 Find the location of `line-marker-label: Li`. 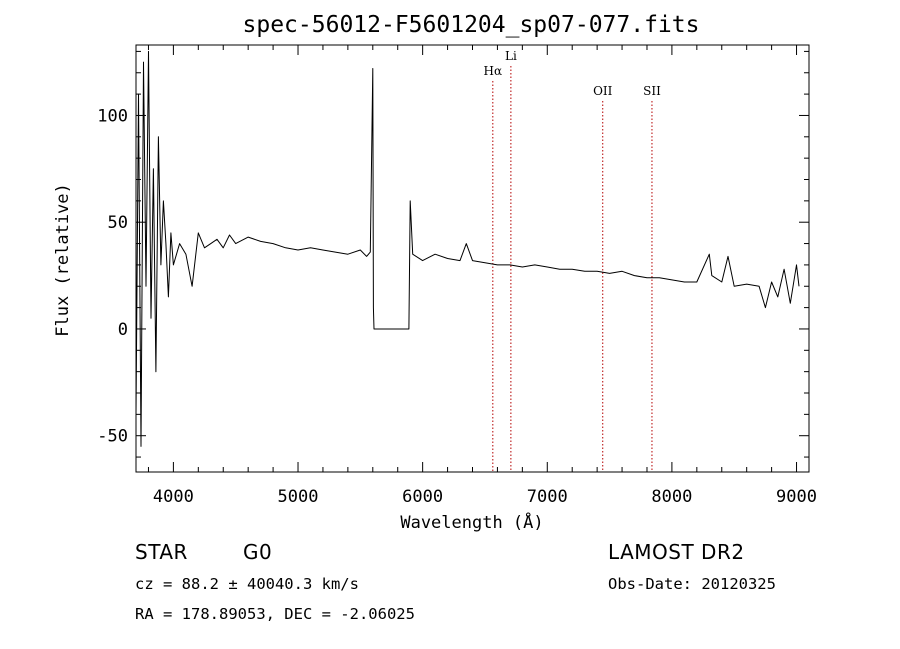

line-marker-label: Li is located at coordinates (511, 56).